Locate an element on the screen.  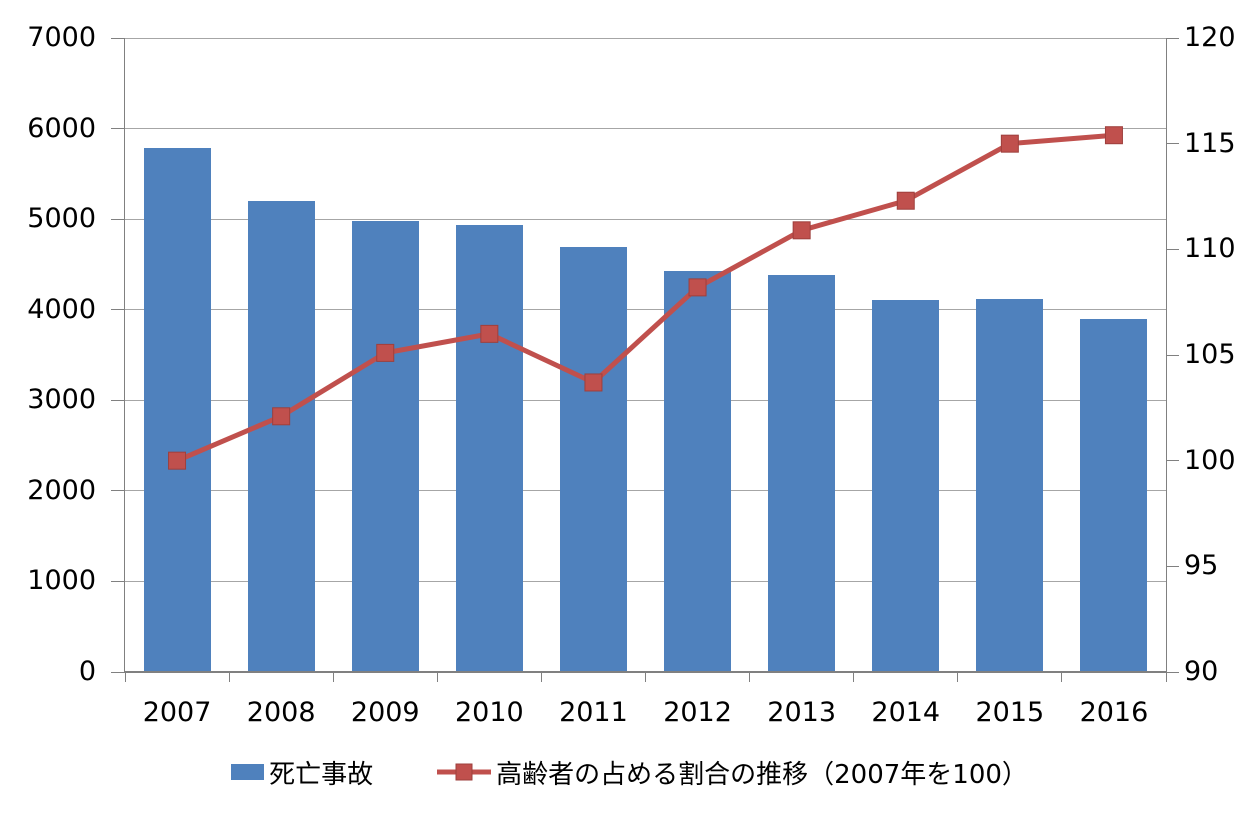
y-axis-left-tick-label: 6000 is located at coordinates (61, 128).